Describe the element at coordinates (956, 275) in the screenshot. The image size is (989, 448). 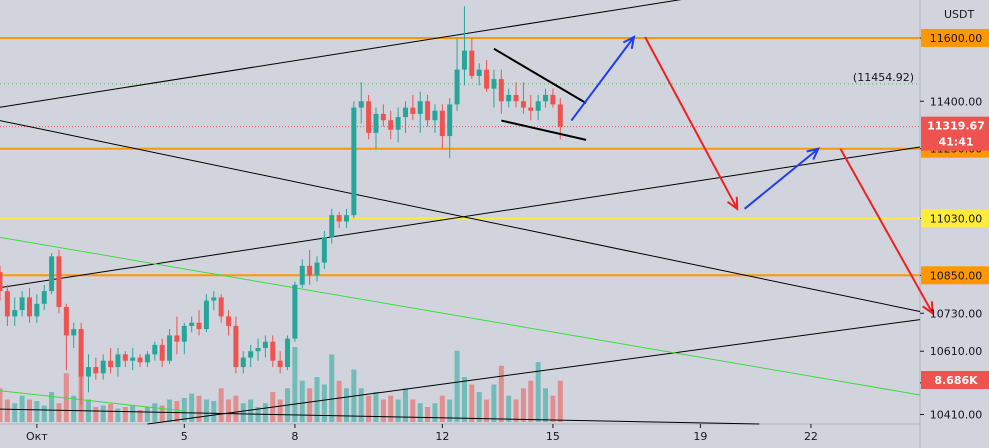
I see `price-tick-label: 10850.00` at that location.